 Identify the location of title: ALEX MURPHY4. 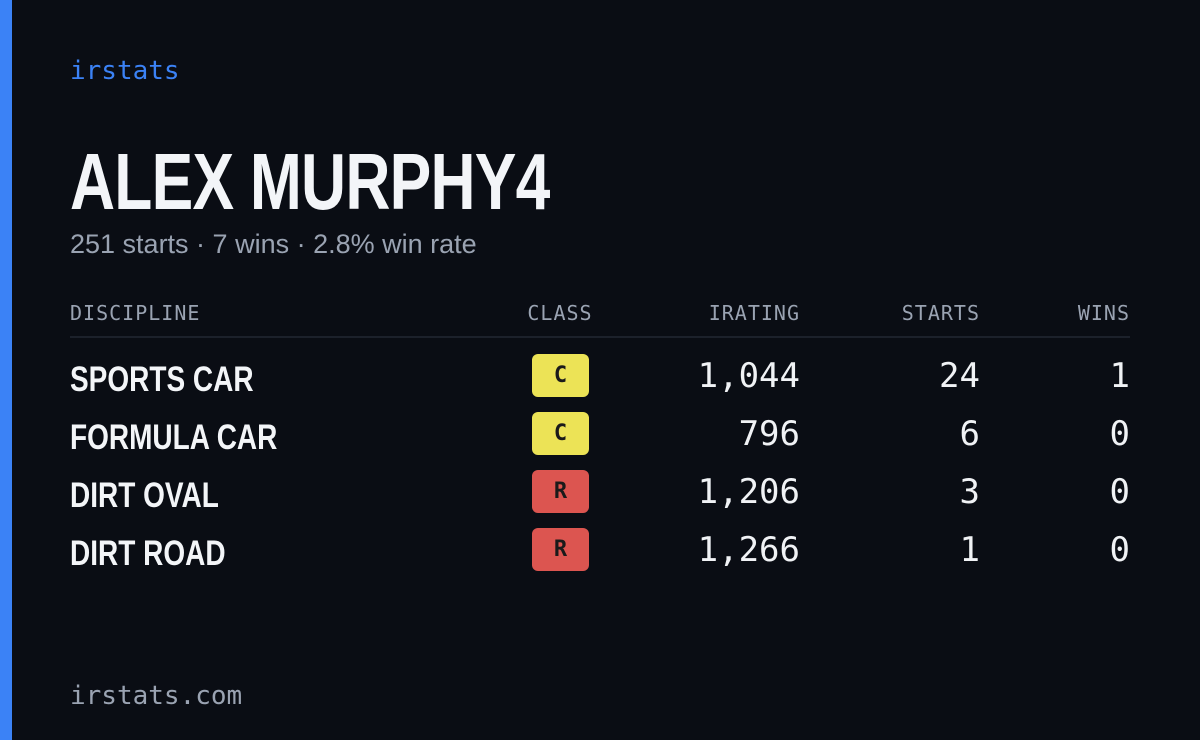
(310, 181).